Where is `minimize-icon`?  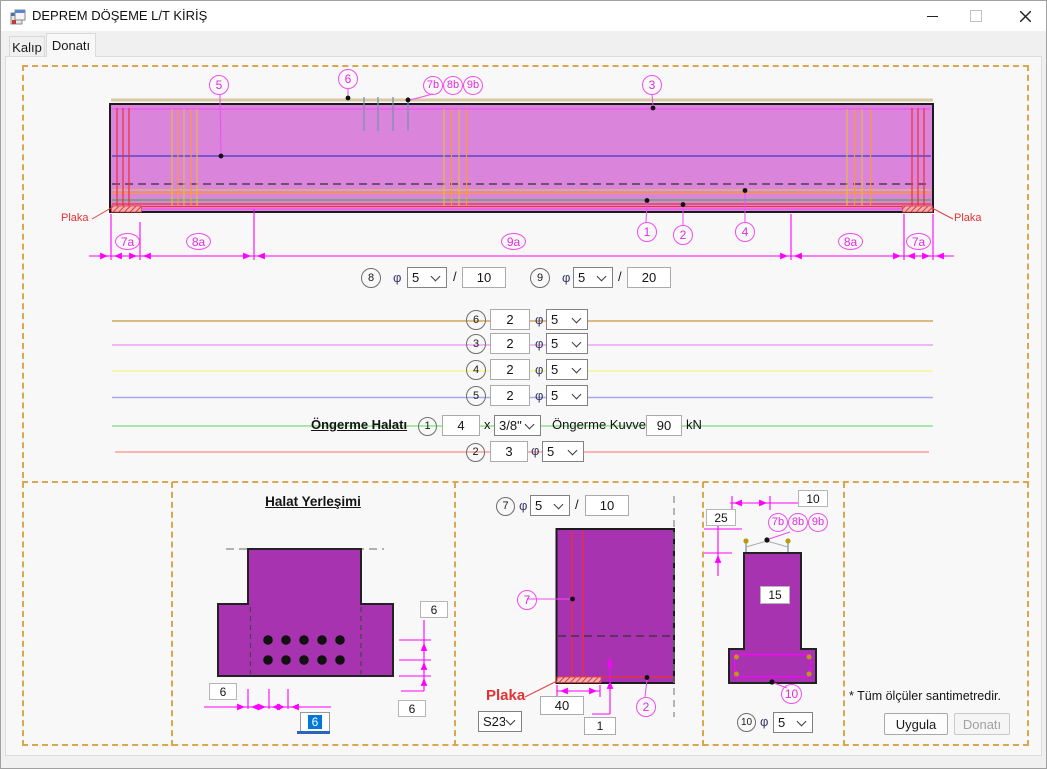 minimize-icon is located at coordinates (932, 16).